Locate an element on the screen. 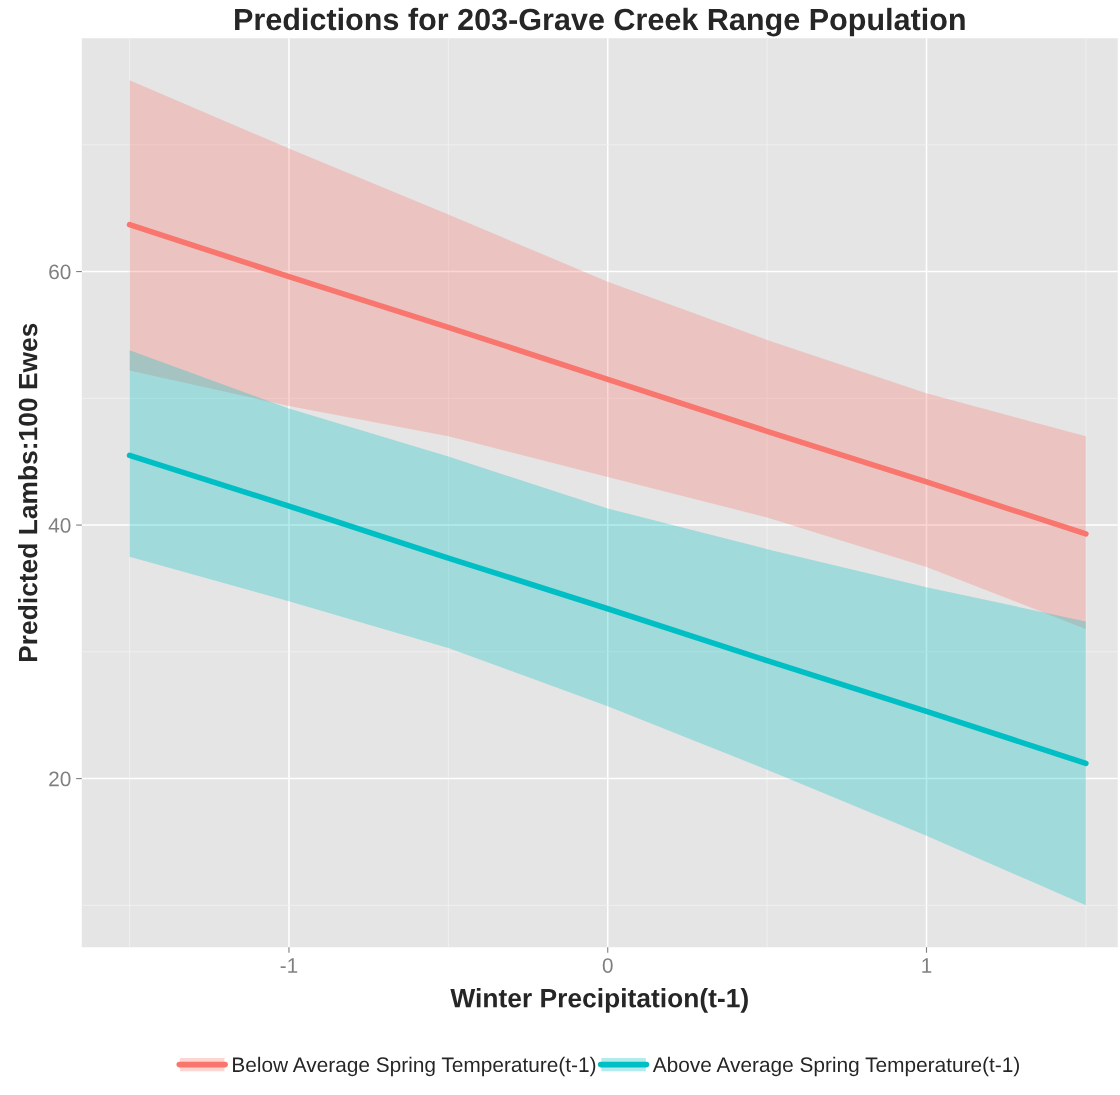 This screenshot has width=1120, height=1095. chart-title: Predictions for 203-Grave Creek Range Population is located at coordinates (600, 22).